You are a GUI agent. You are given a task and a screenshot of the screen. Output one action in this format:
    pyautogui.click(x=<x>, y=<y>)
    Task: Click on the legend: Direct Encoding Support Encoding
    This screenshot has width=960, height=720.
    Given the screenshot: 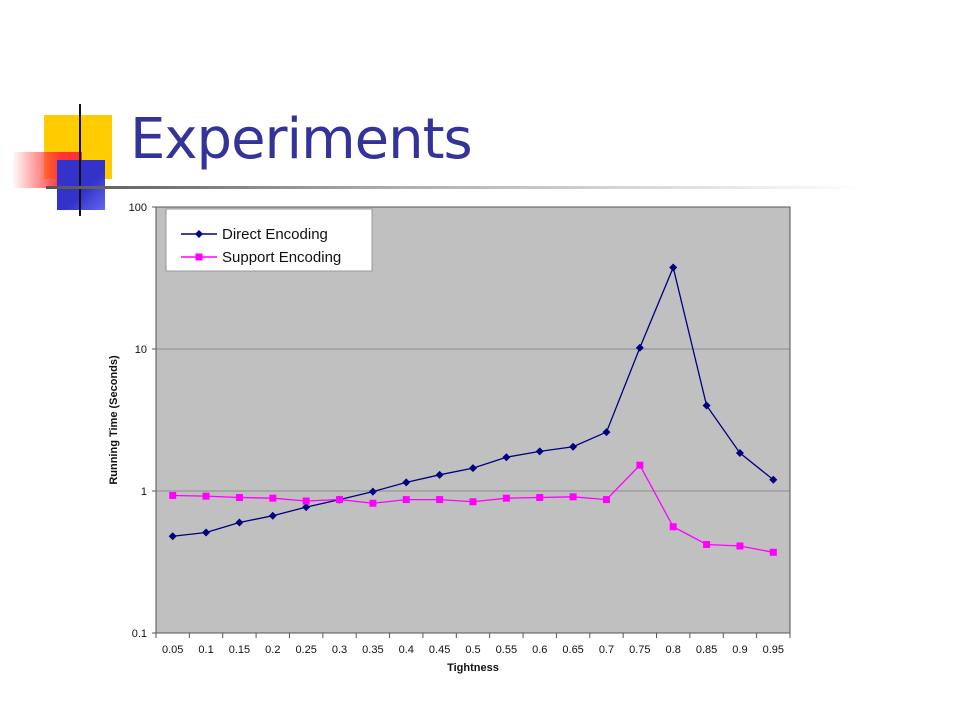 What is the action you would take?
    pyautogui.click(x=269, y=240)
    